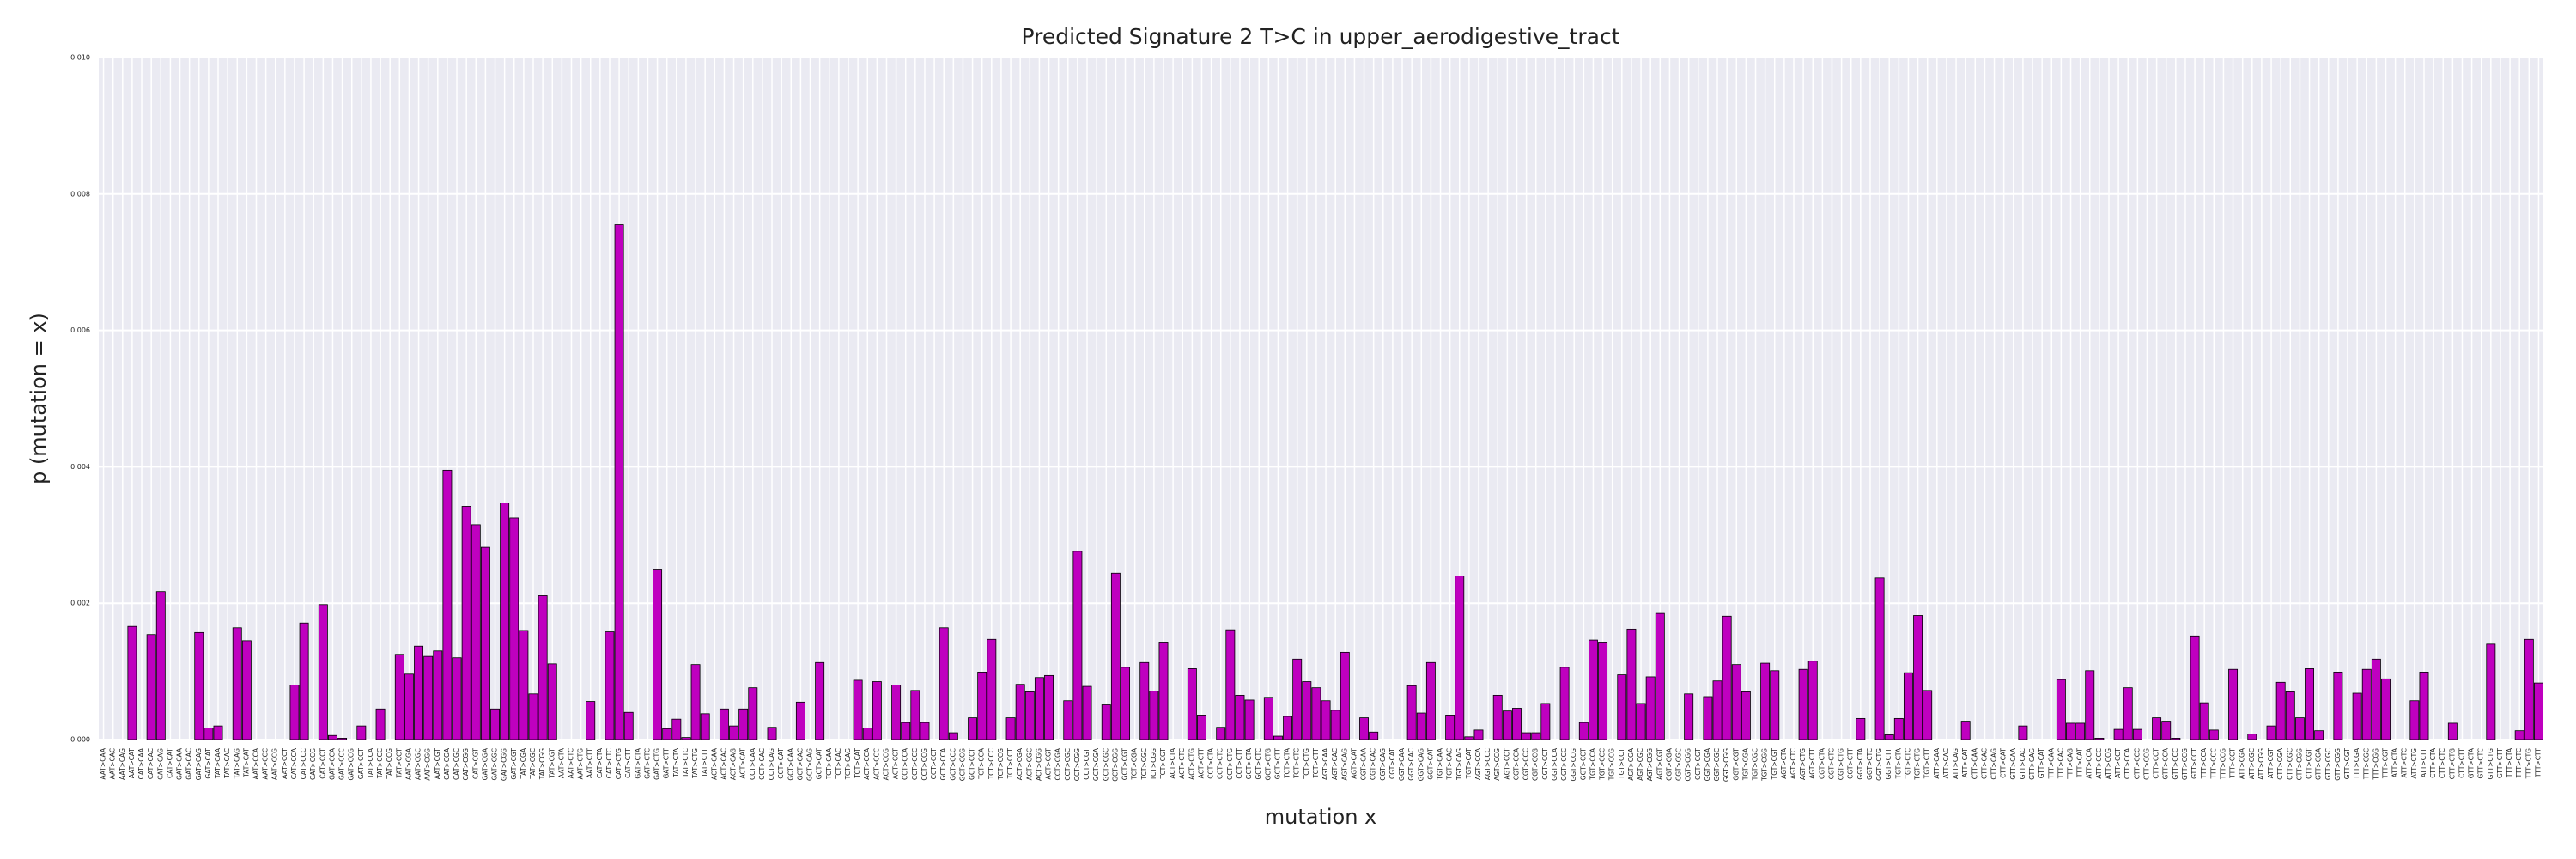  I want to click on x-tick-label: TCT>CCC, so click(991, 764).